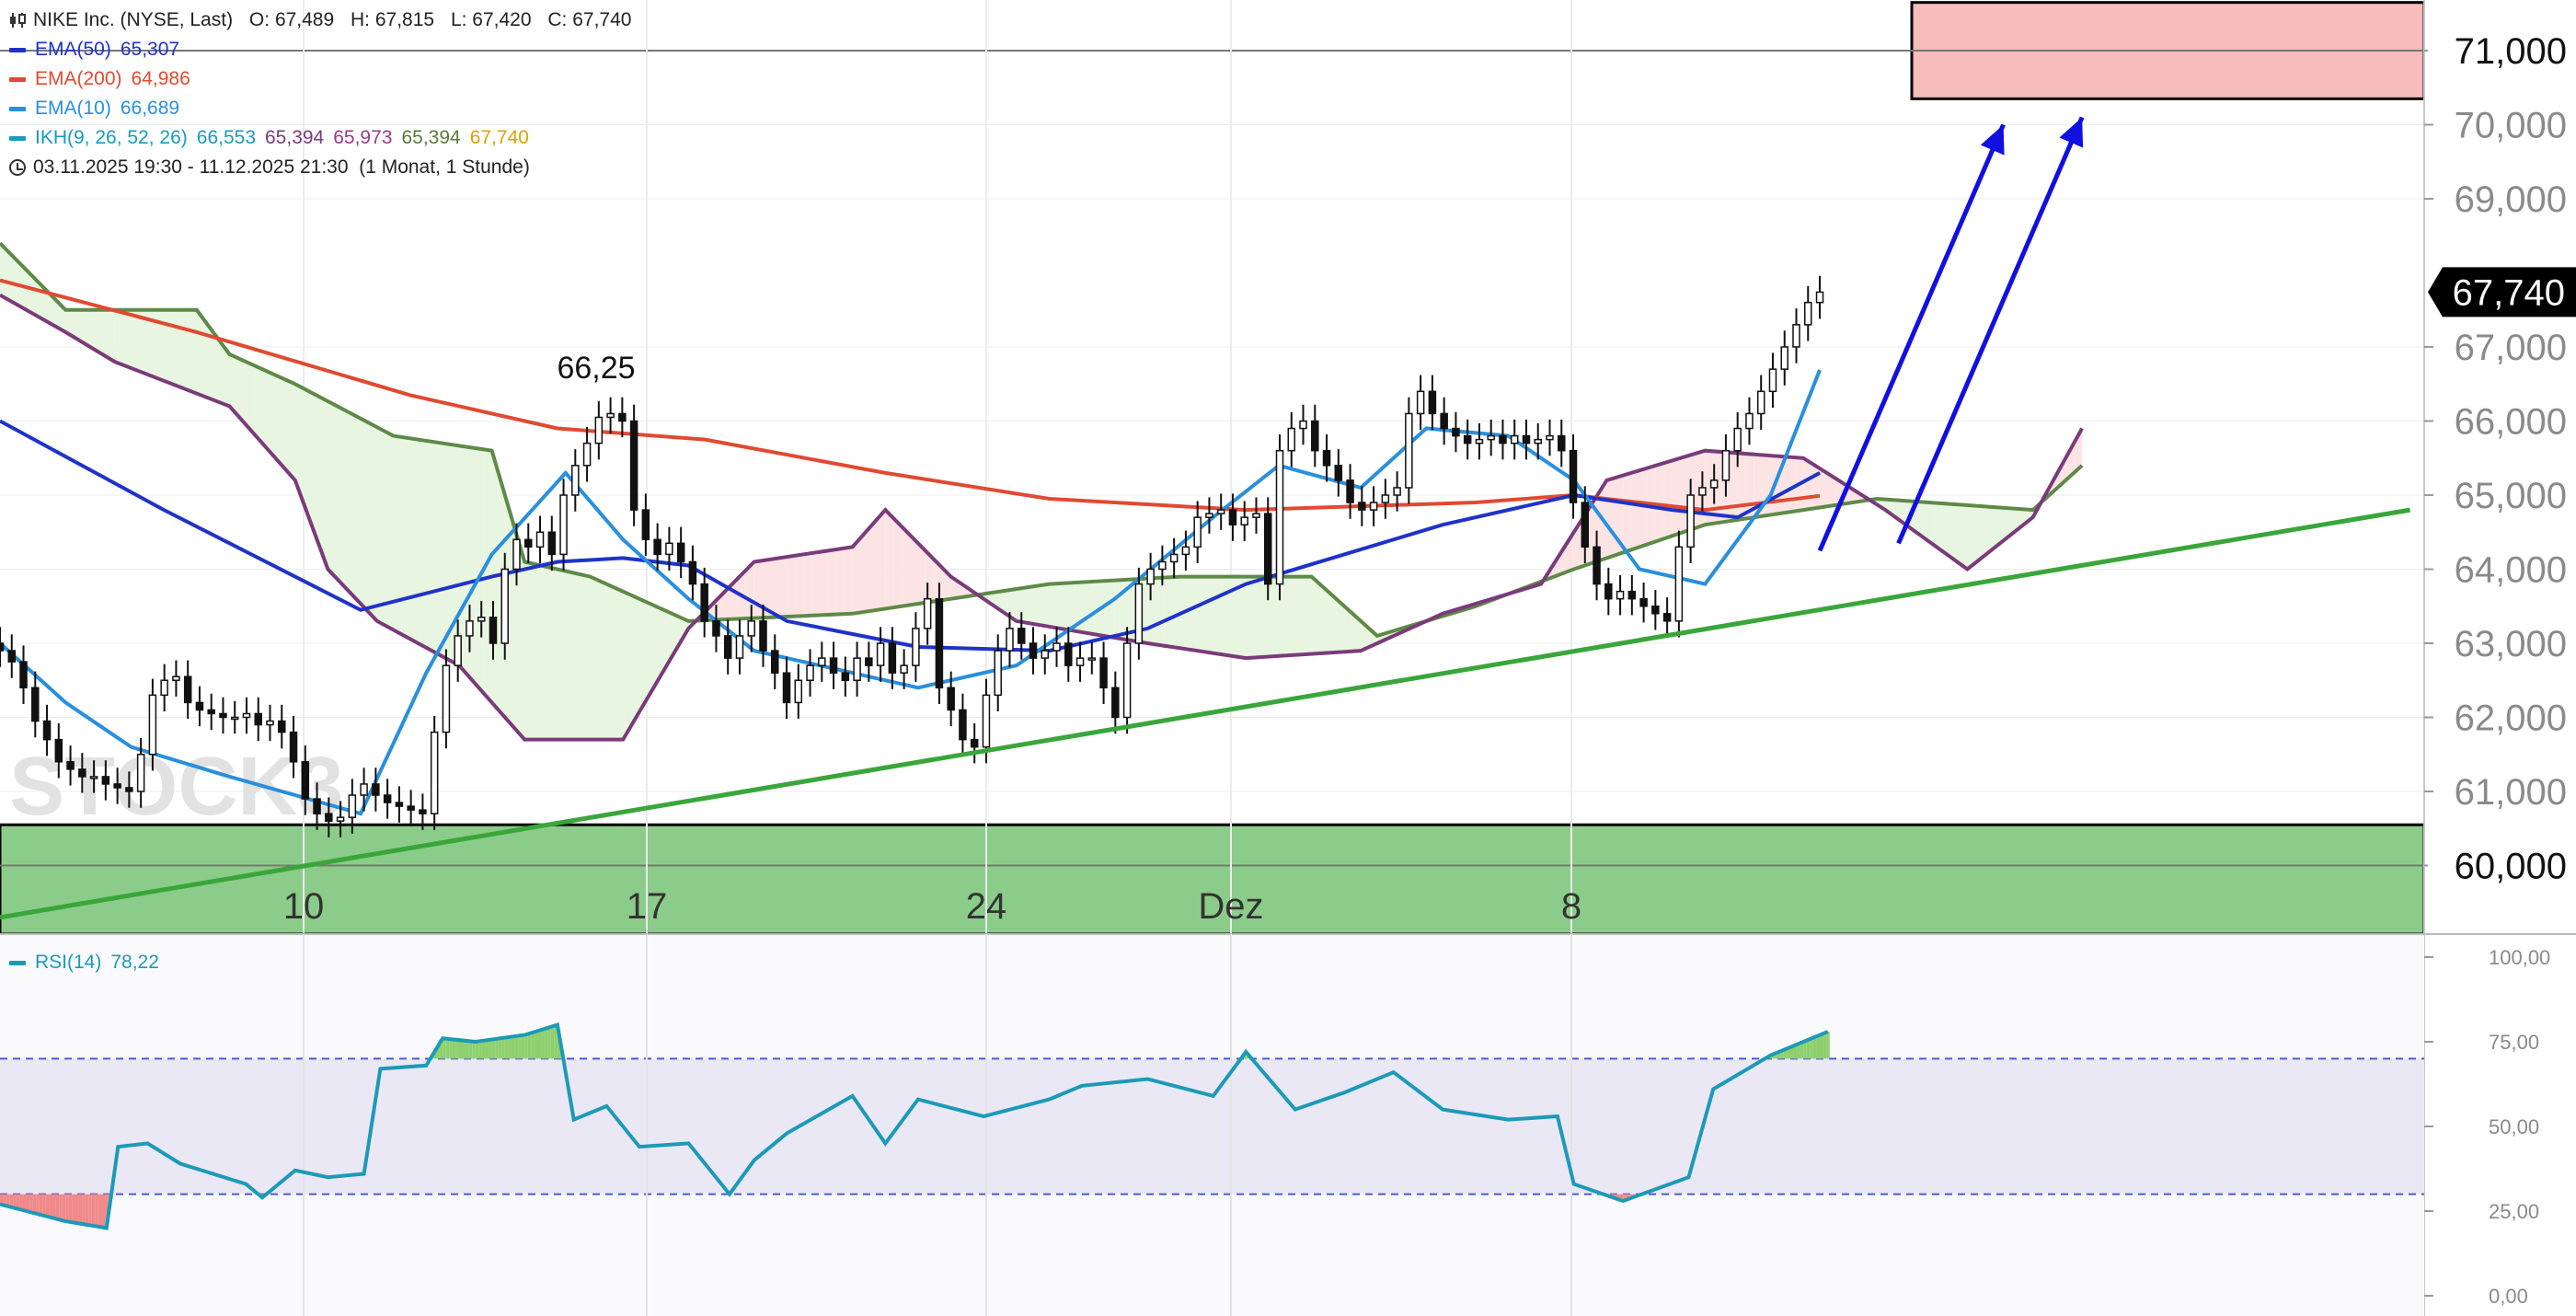  Describe the element at coordinates (94, 50) in the screenshot. I see `legend-ema50: EMA(50) 65,307` at that location.